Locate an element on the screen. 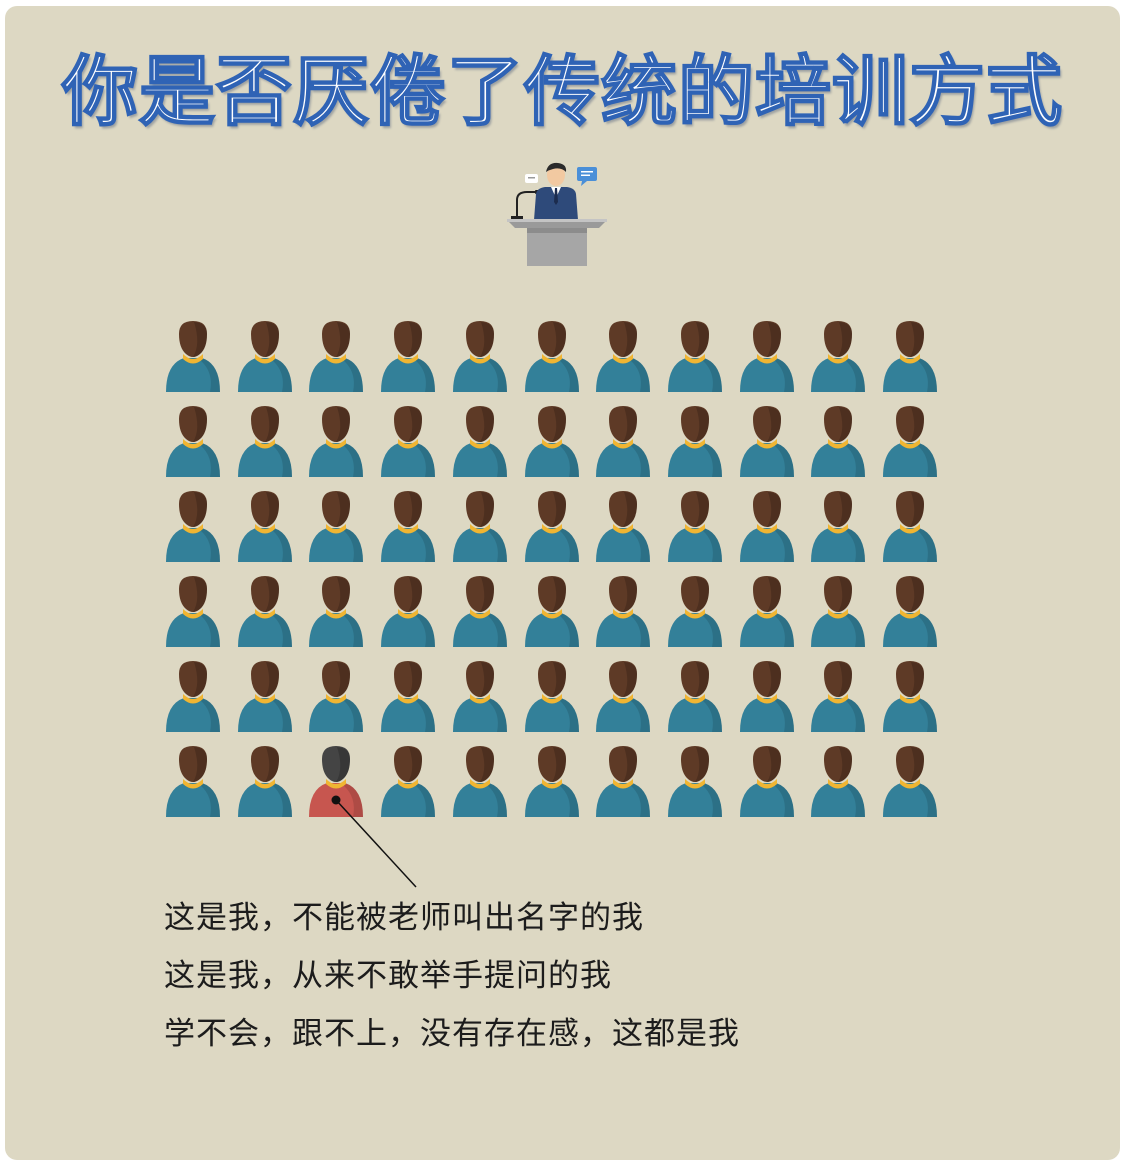 The height and width of the screenshot is (1164, 1125). caption-line-1: 这是我，不能被老师叫出名字的我 is located at coordinates (404, 918).